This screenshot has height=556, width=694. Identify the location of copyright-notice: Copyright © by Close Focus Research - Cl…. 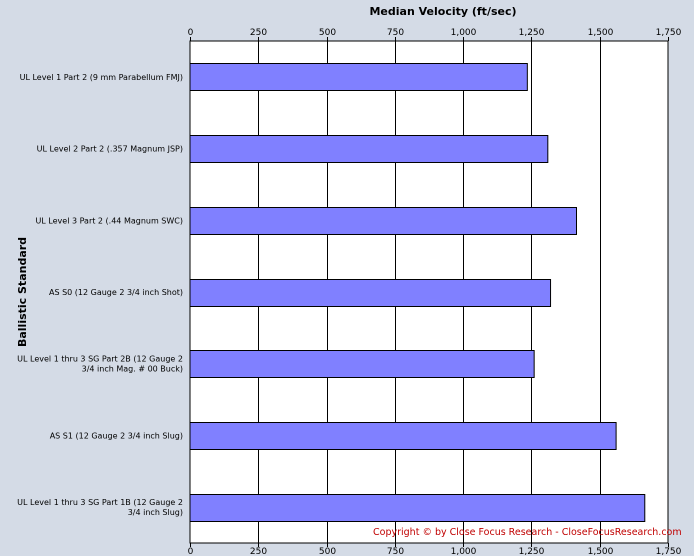
(527, 532).